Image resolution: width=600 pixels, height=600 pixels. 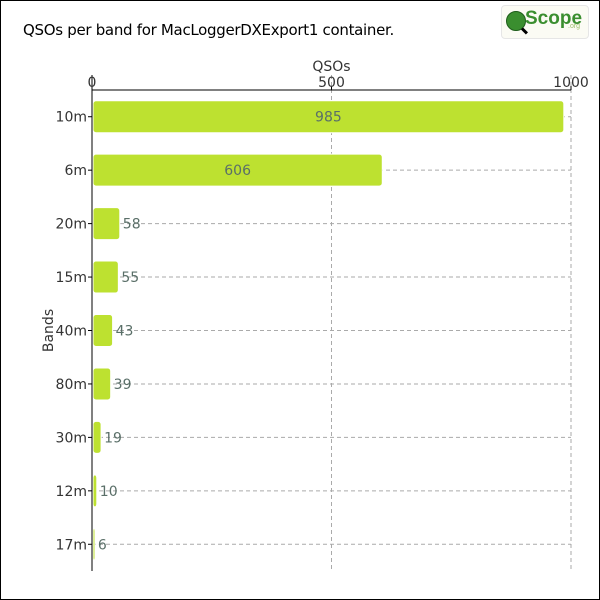 What do you see at coordinates (109, 492) in the screenshot?
I see `data-label-12m: 10` at bounding box center [109, 492].